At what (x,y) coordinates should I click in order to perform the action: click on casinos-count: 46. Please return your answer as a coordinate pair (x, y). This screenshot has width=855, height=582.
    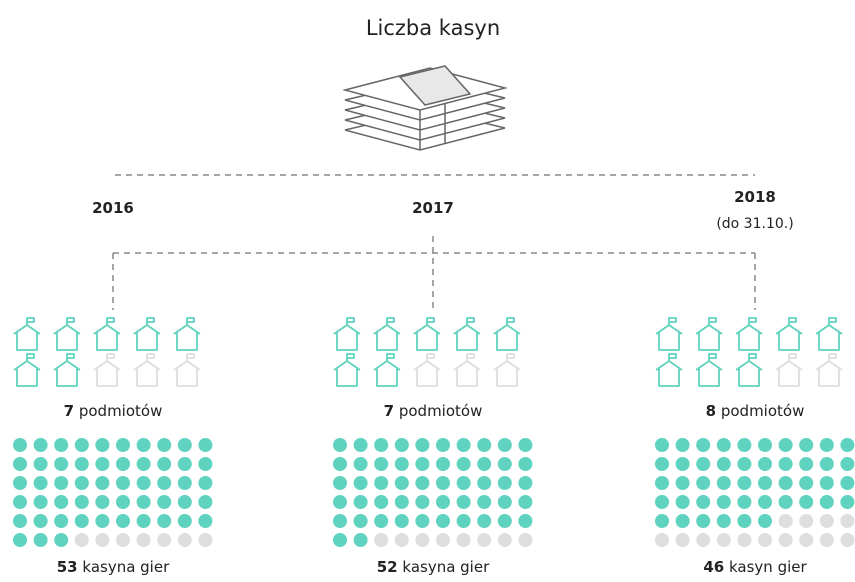
    Looking at the image, I should click on (713, 567).